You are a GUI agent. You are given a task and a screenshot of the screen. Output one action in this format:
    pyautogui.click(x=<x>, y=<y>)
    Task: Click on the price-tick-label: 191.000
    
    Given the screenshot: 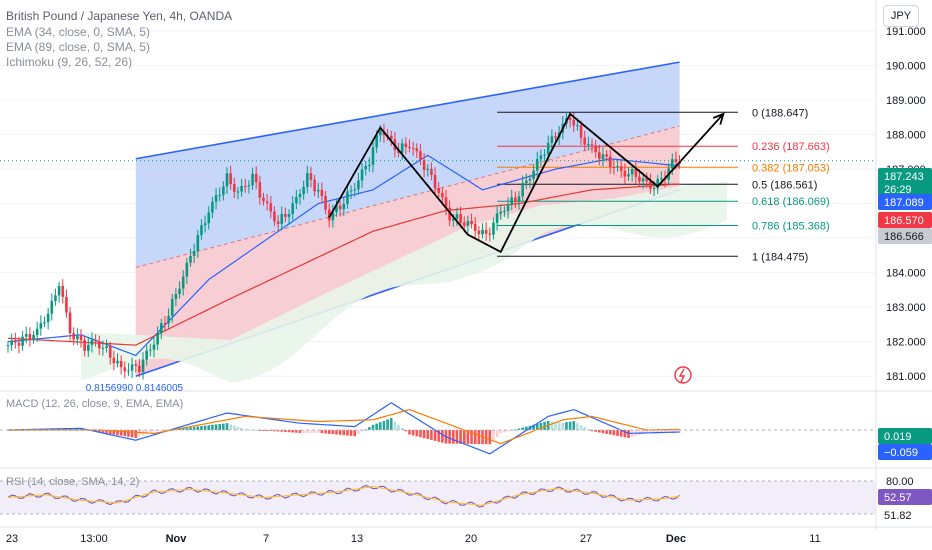 What is the action you would take?
    pyautogui.click(x=906, y=32)
    